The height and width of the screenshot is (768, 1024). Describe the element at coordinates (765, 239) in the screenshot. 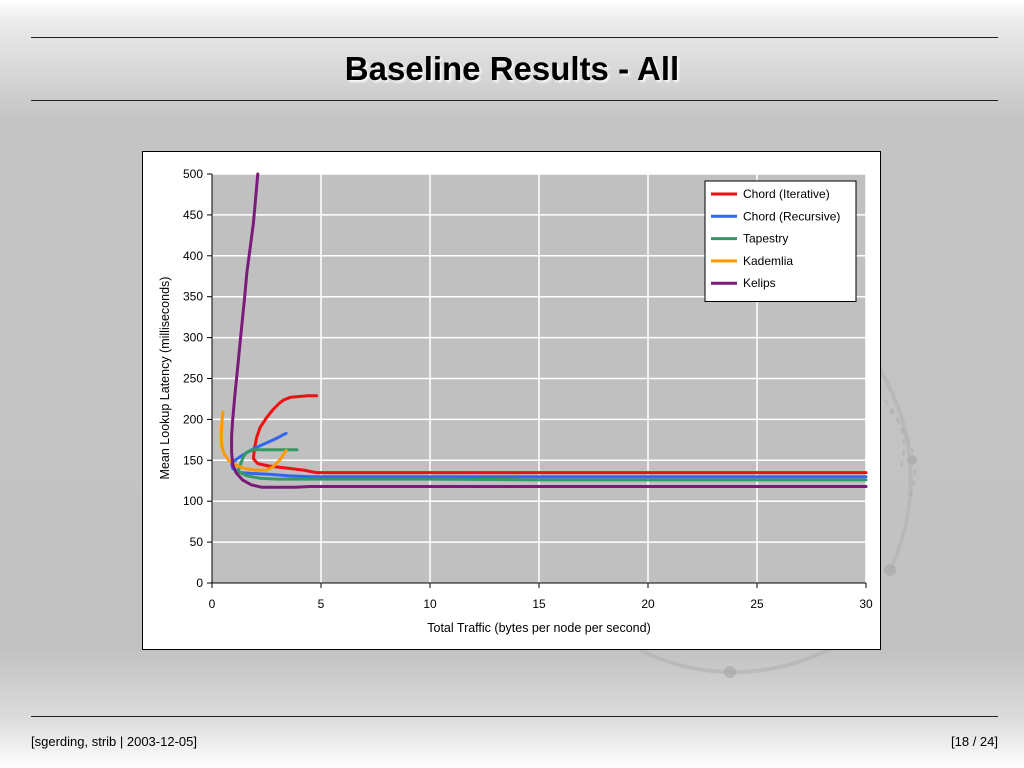

I see `legend-label: Tapestry` at that location.